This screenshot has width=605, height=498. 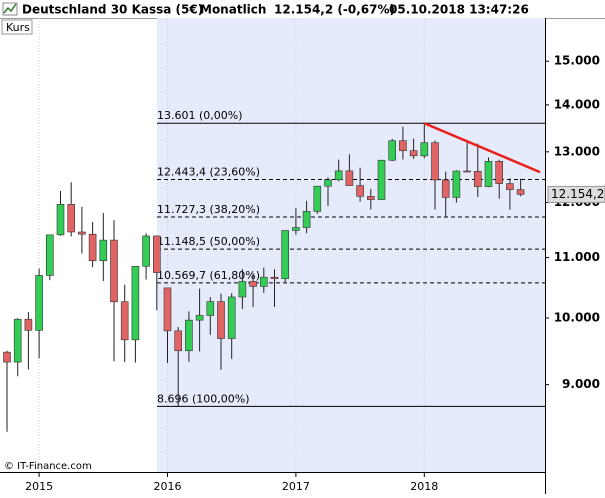 What do you see at coordinates (168, 486) in the screenshot?
I see `x-tick-label: 2016` at bounding box center [168, 486].